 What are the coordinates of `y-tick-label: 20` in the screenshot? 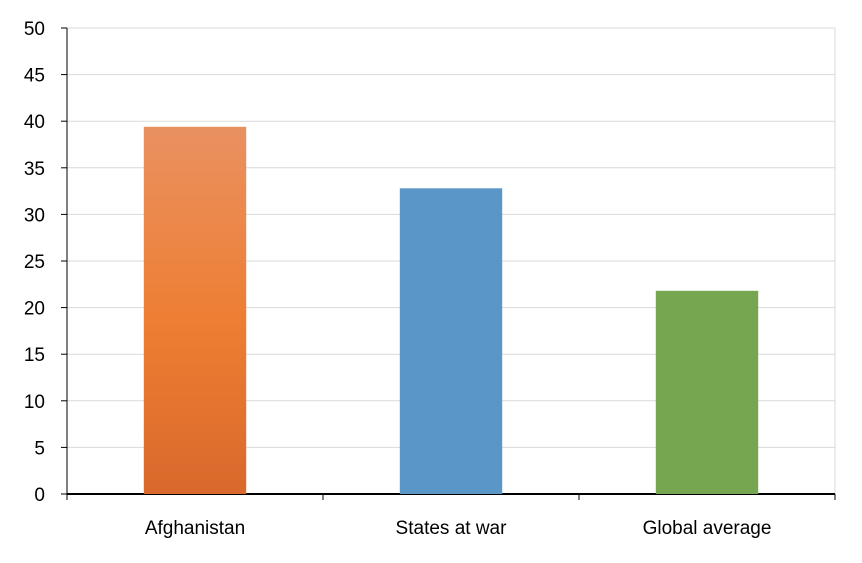 It's located at (34, 309).